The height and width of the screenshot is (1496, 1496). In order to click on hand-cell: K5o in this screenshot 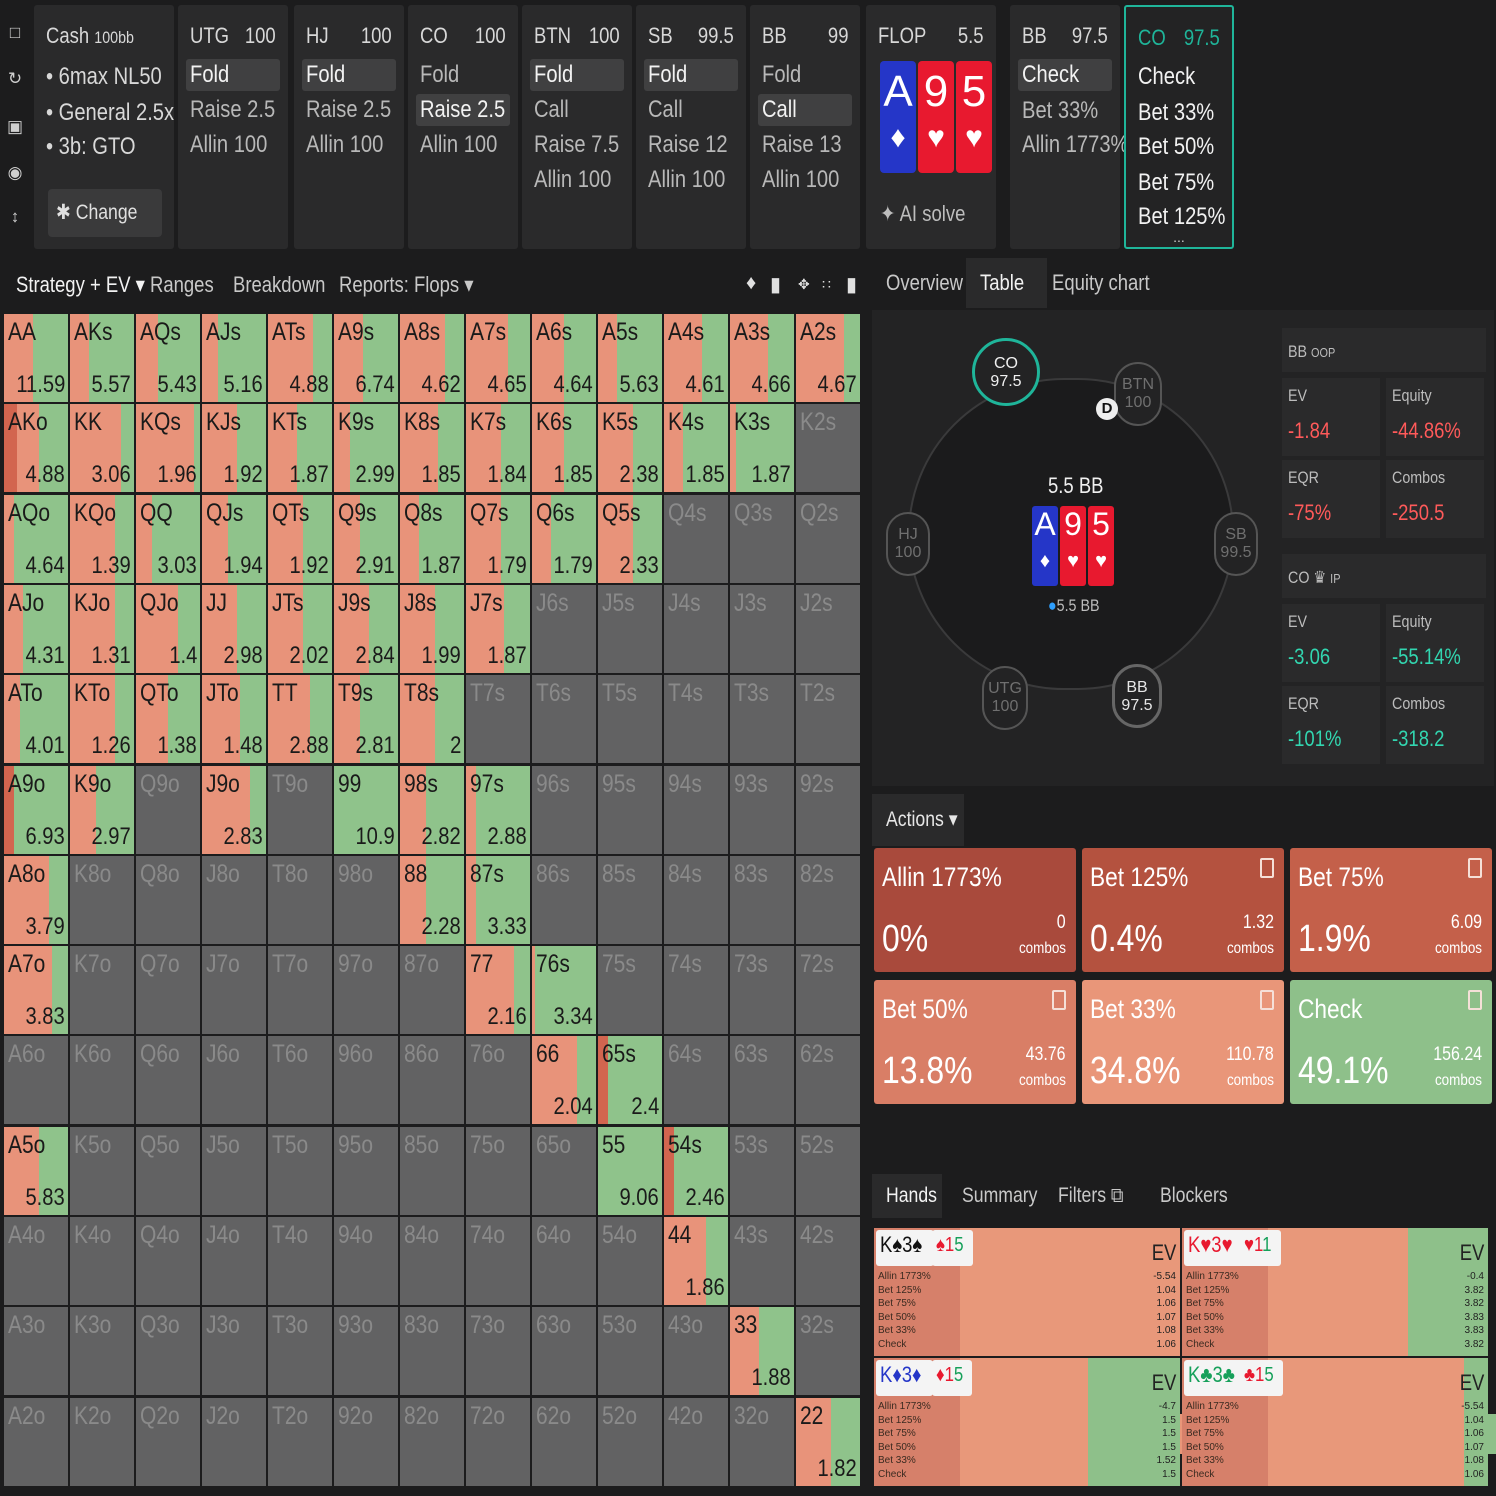, I will do `click(102, 1170)`.